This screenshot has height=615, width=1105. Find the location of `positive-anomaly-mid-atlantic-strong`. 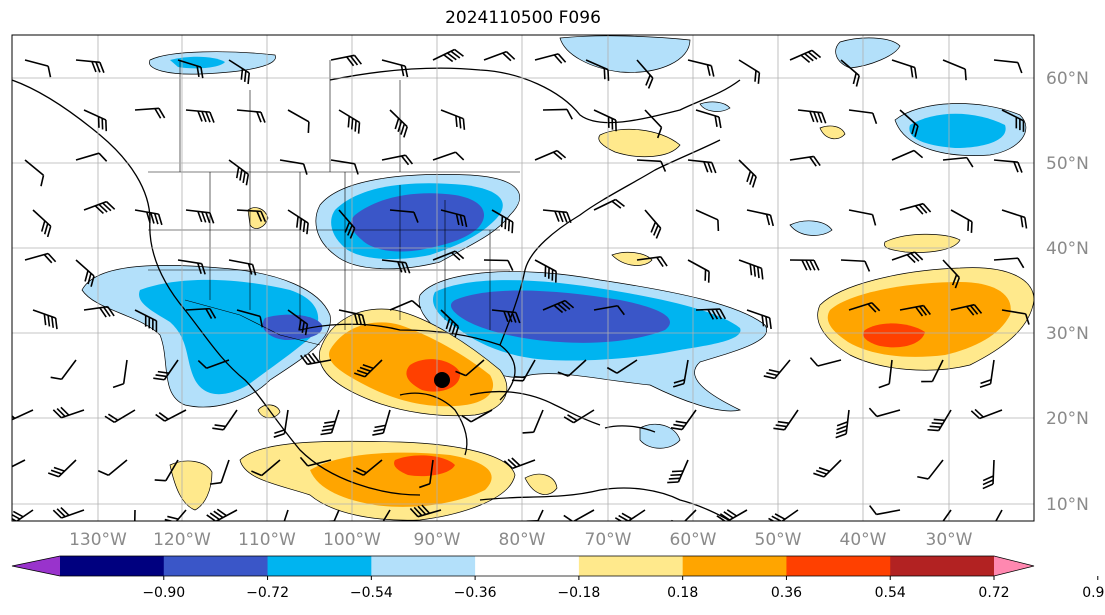

positive-anomaly-mid-atlantic-strong is located at coordinates (894, 335).